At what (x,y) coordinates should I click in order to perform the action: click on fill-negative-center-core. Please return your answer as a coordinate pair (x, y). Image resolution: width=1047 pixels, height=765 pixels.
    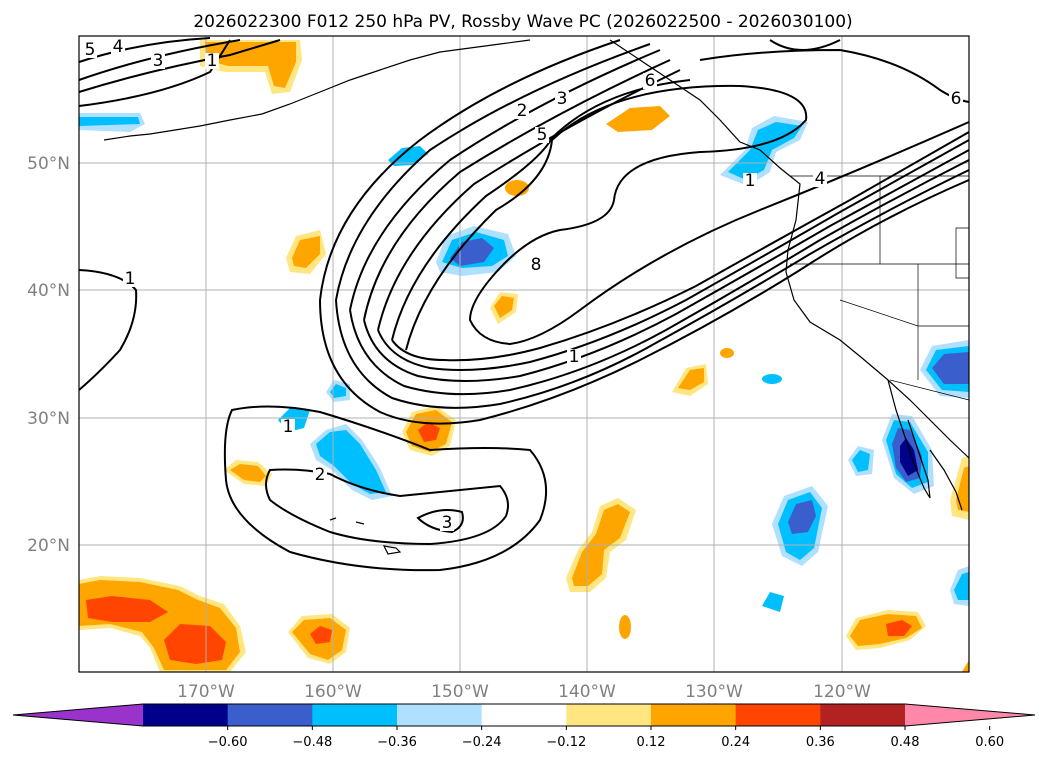
    Looking at the image, I should click on (472, 252).